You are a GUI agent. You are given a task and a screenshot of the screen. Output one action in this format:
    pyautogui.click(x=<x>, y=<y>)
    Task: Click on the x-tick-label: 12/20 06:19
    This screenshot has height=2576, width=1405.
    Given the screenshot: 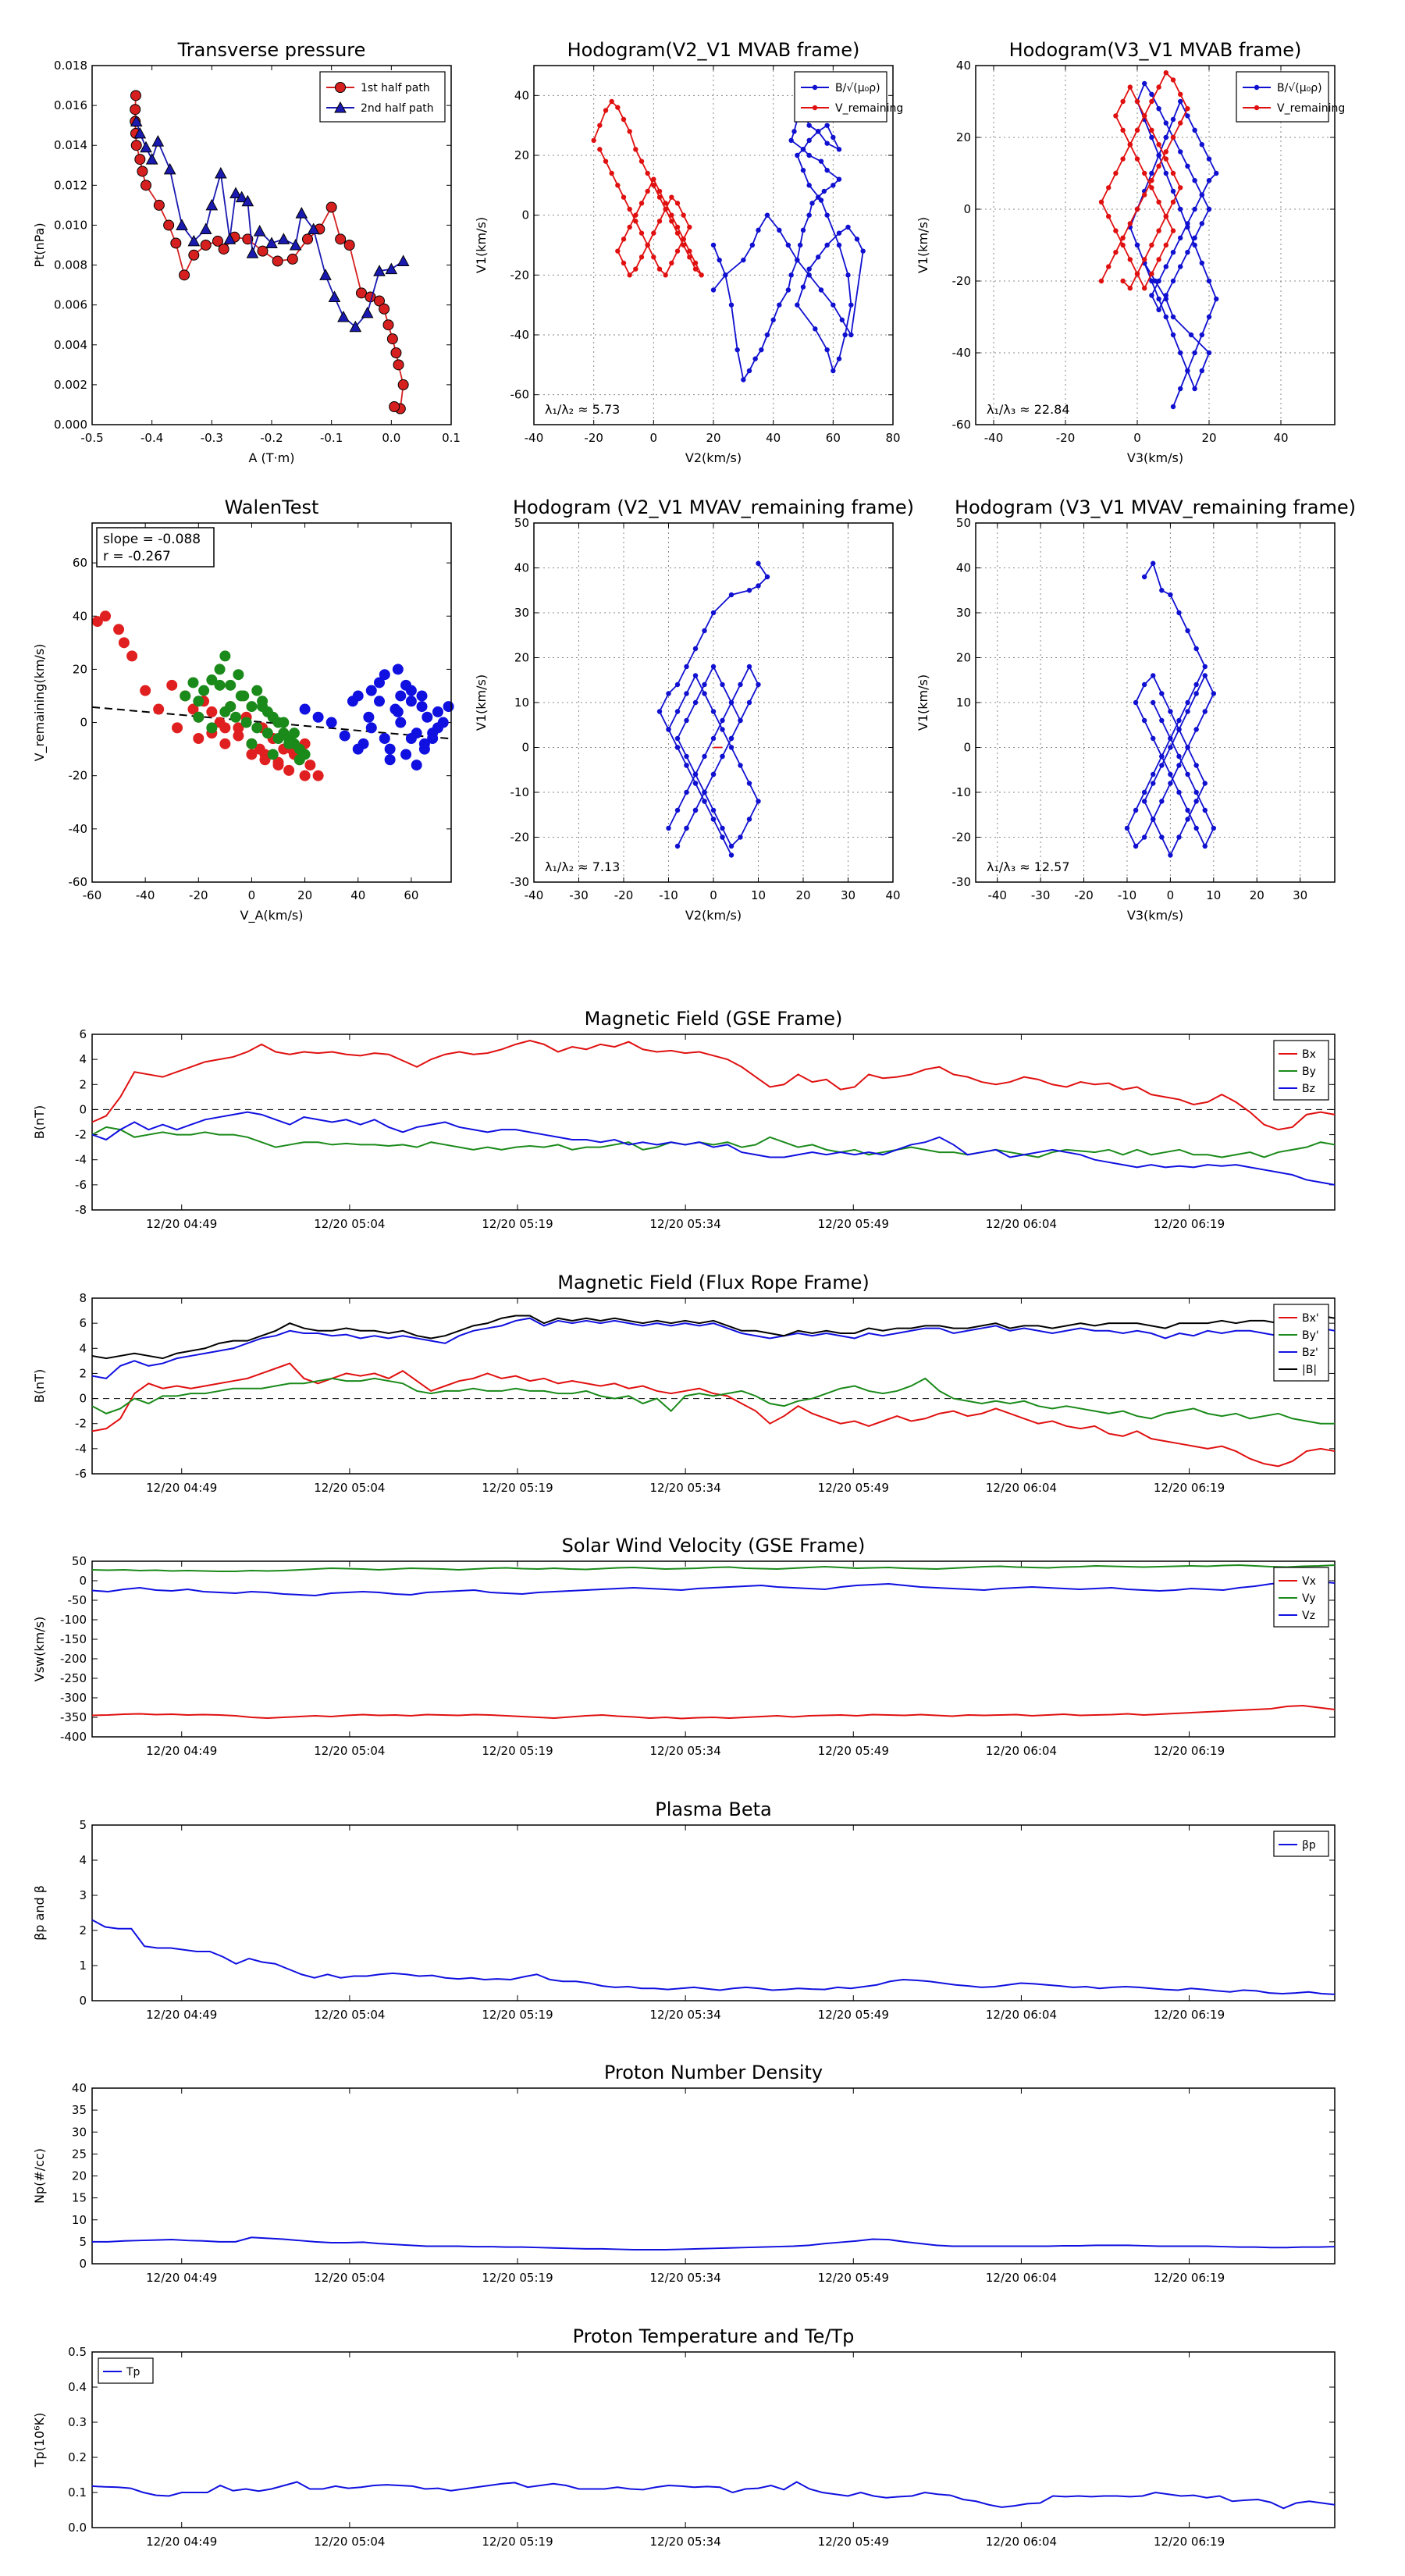 What is the action you would take?
    pyautogui.click(x=1189, y=2015)
    